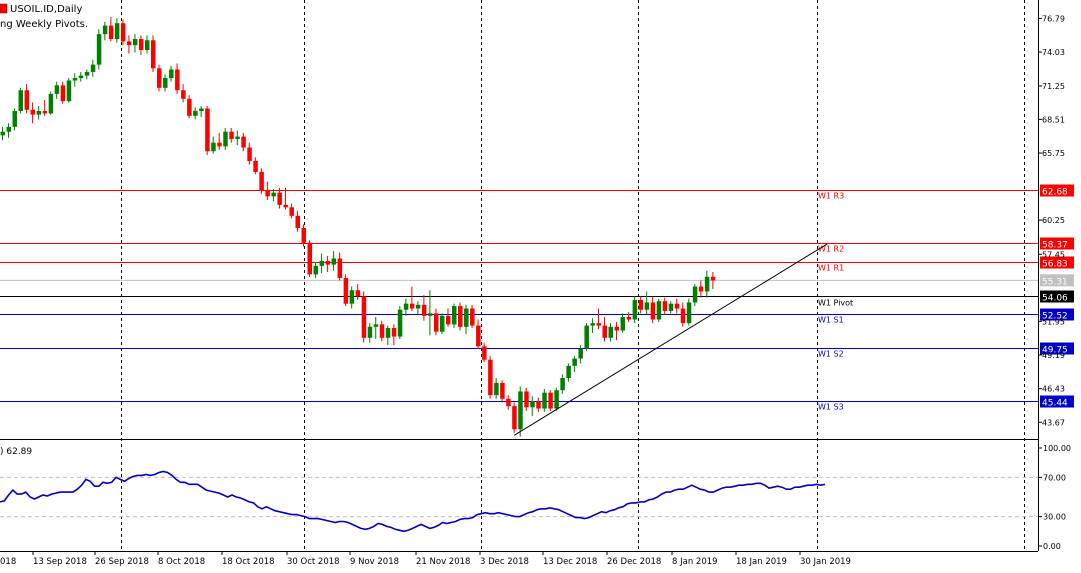 This screenshot has height=573, width=1081. What do you see at coordinates (831, 320) in the screenshot?
I see `level-name-label: W1 S1` at bounding box center [831, 320].